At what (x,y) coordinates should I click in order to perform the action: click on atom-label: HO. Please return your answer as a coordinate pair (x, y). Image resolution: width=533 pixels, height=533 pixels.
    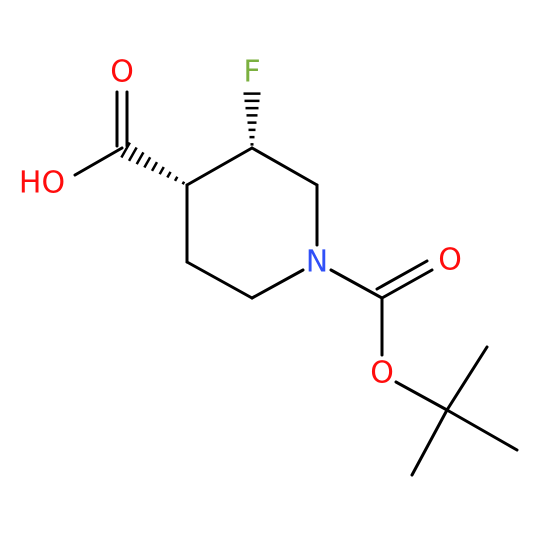
    Looking at the image, I should click on (42, 183).